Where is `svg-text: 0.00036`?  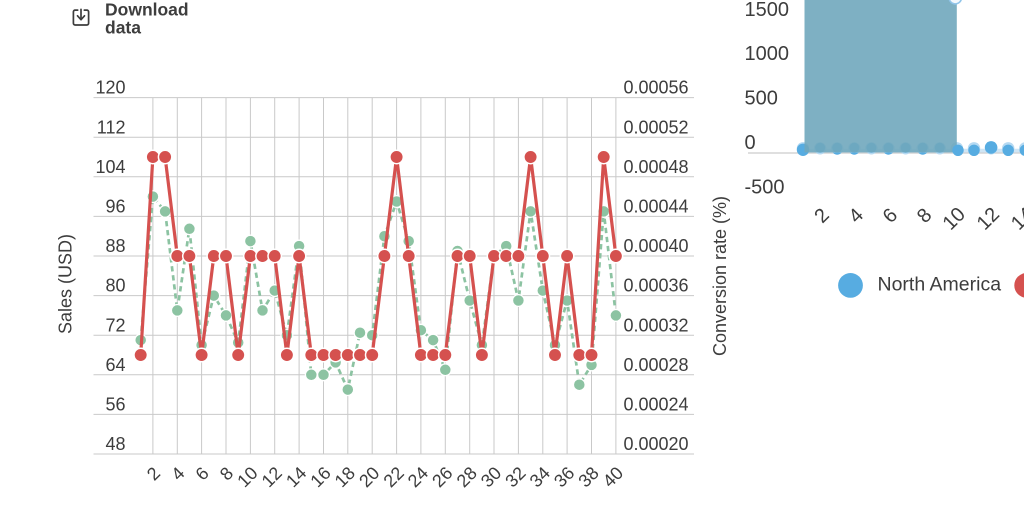
svg-text: 0.00036 is located at coordinates (656, 286).